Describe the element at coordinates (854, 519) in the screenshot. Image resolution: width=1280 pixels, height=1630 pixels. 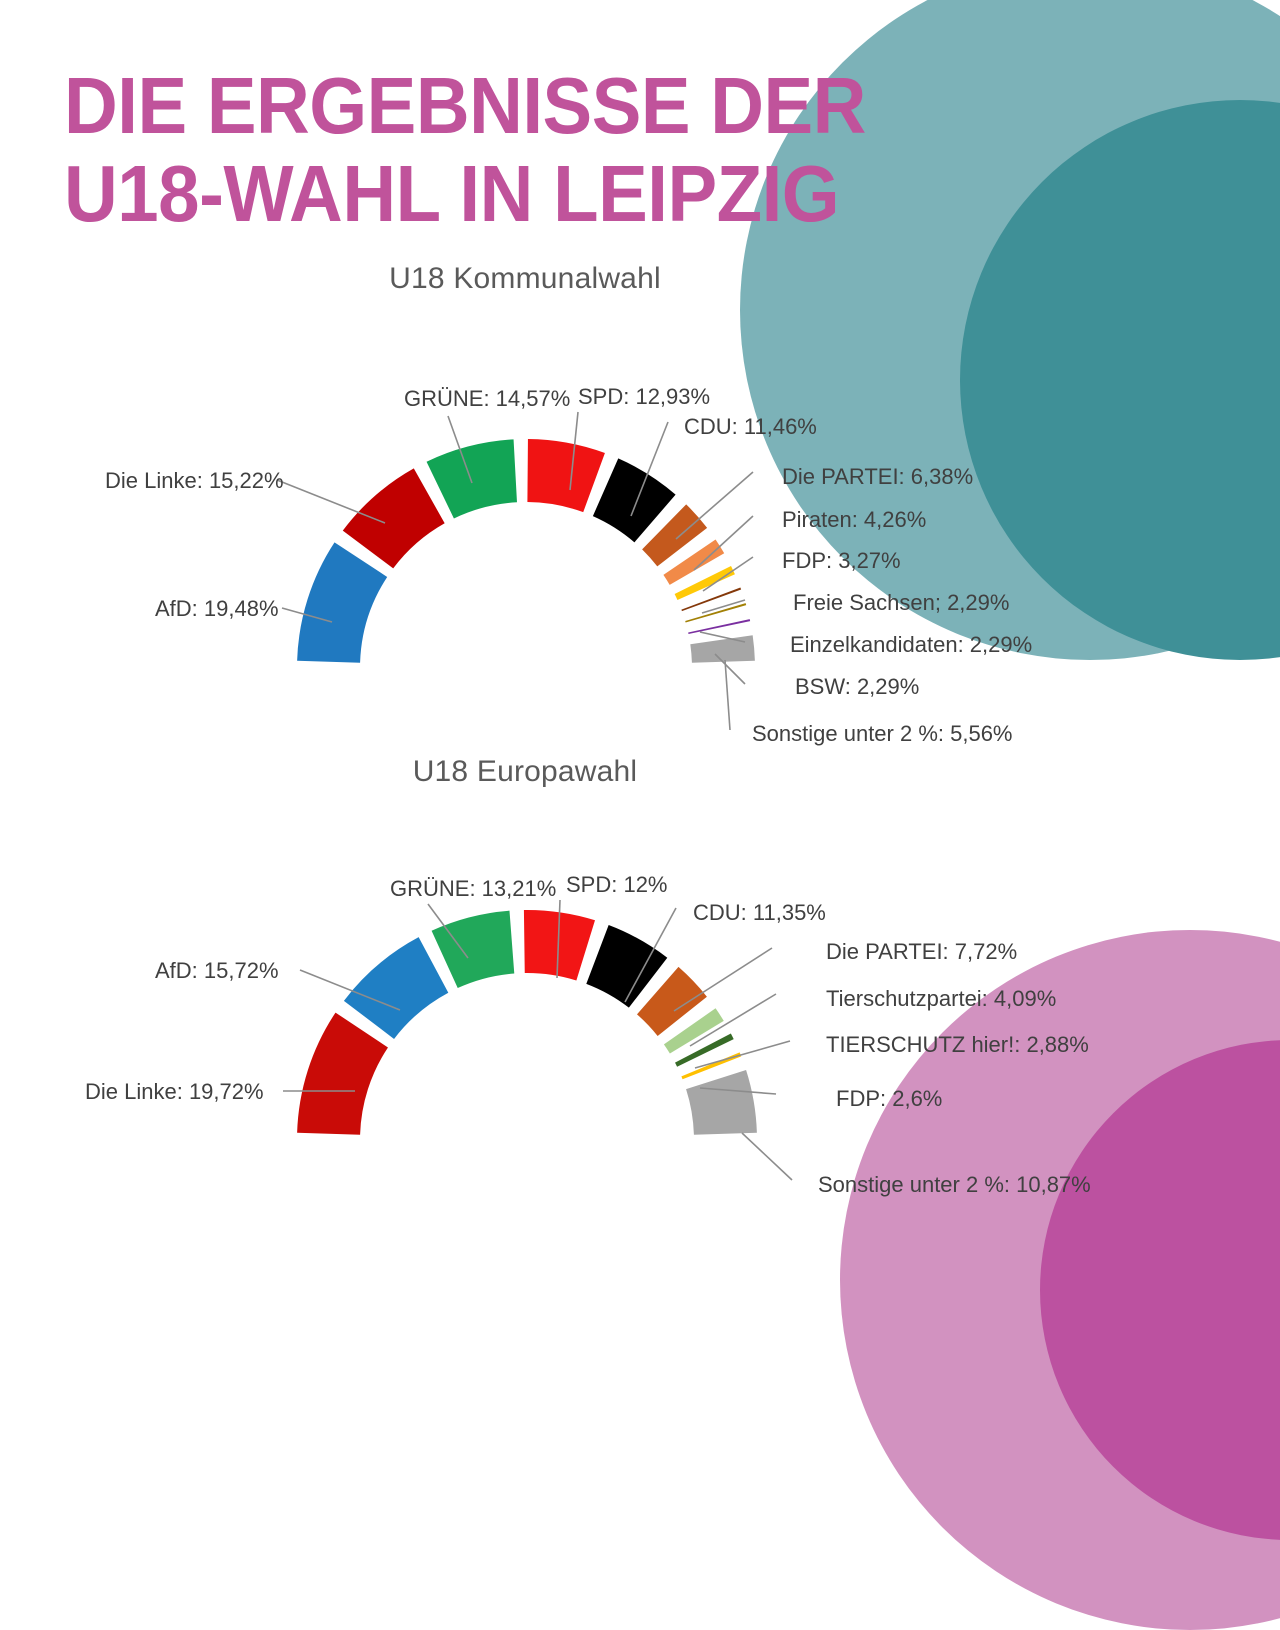
I see `callout-label: Piraten: 4,26%` at that location.